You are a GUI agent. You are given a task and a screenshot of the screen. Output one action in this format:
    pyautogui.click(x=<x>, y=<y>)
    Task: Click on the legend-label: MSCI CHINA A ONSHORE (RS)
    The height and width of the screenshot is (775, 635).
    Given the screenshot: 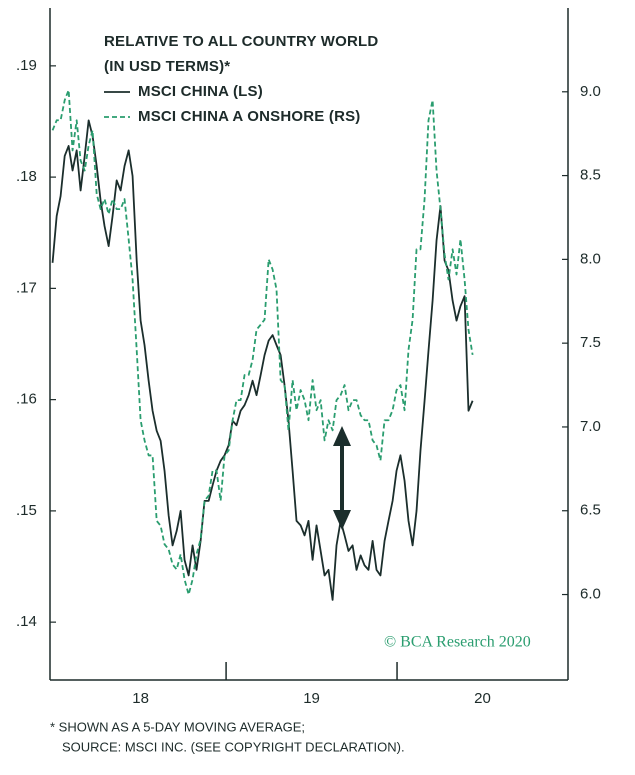 What is the action you would take?
    pyautogui.click(x=249, y=116)
    